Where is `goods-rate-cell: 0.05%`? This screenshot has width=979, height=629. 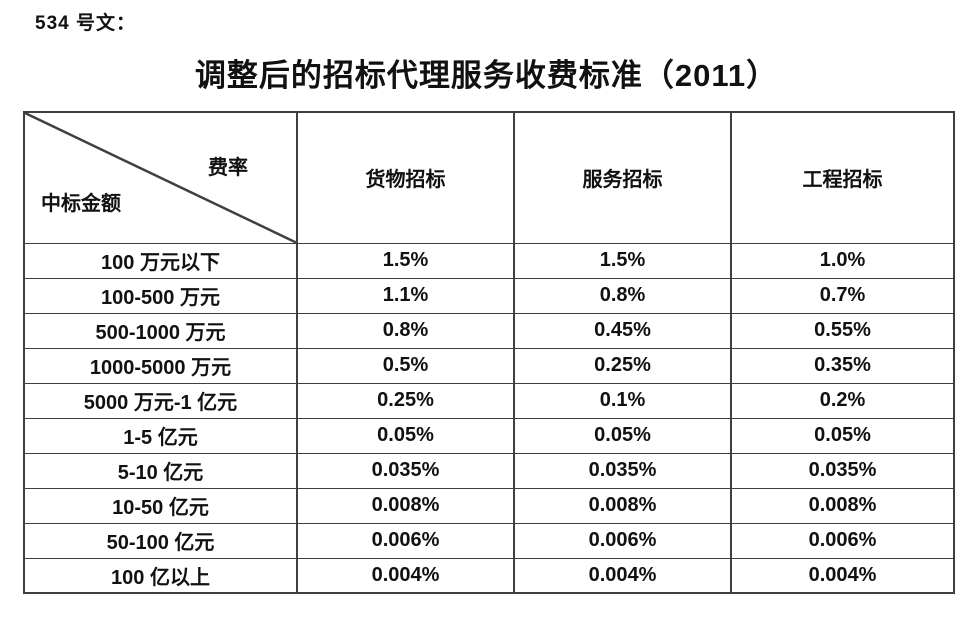
goods-rate-cell: 0.05% is located at coordinates (405, 435).